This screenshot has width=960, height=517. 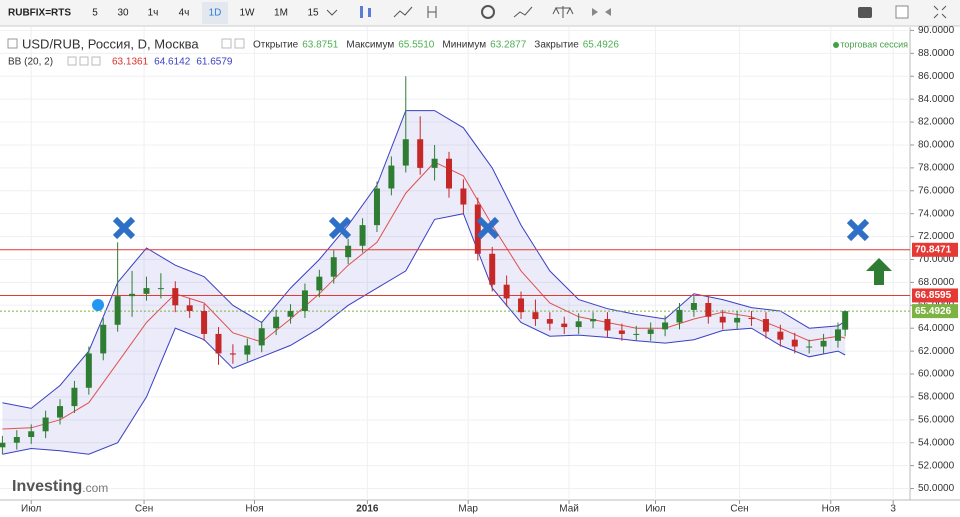 I want to click on session-dot, so click(x=836, y=45).